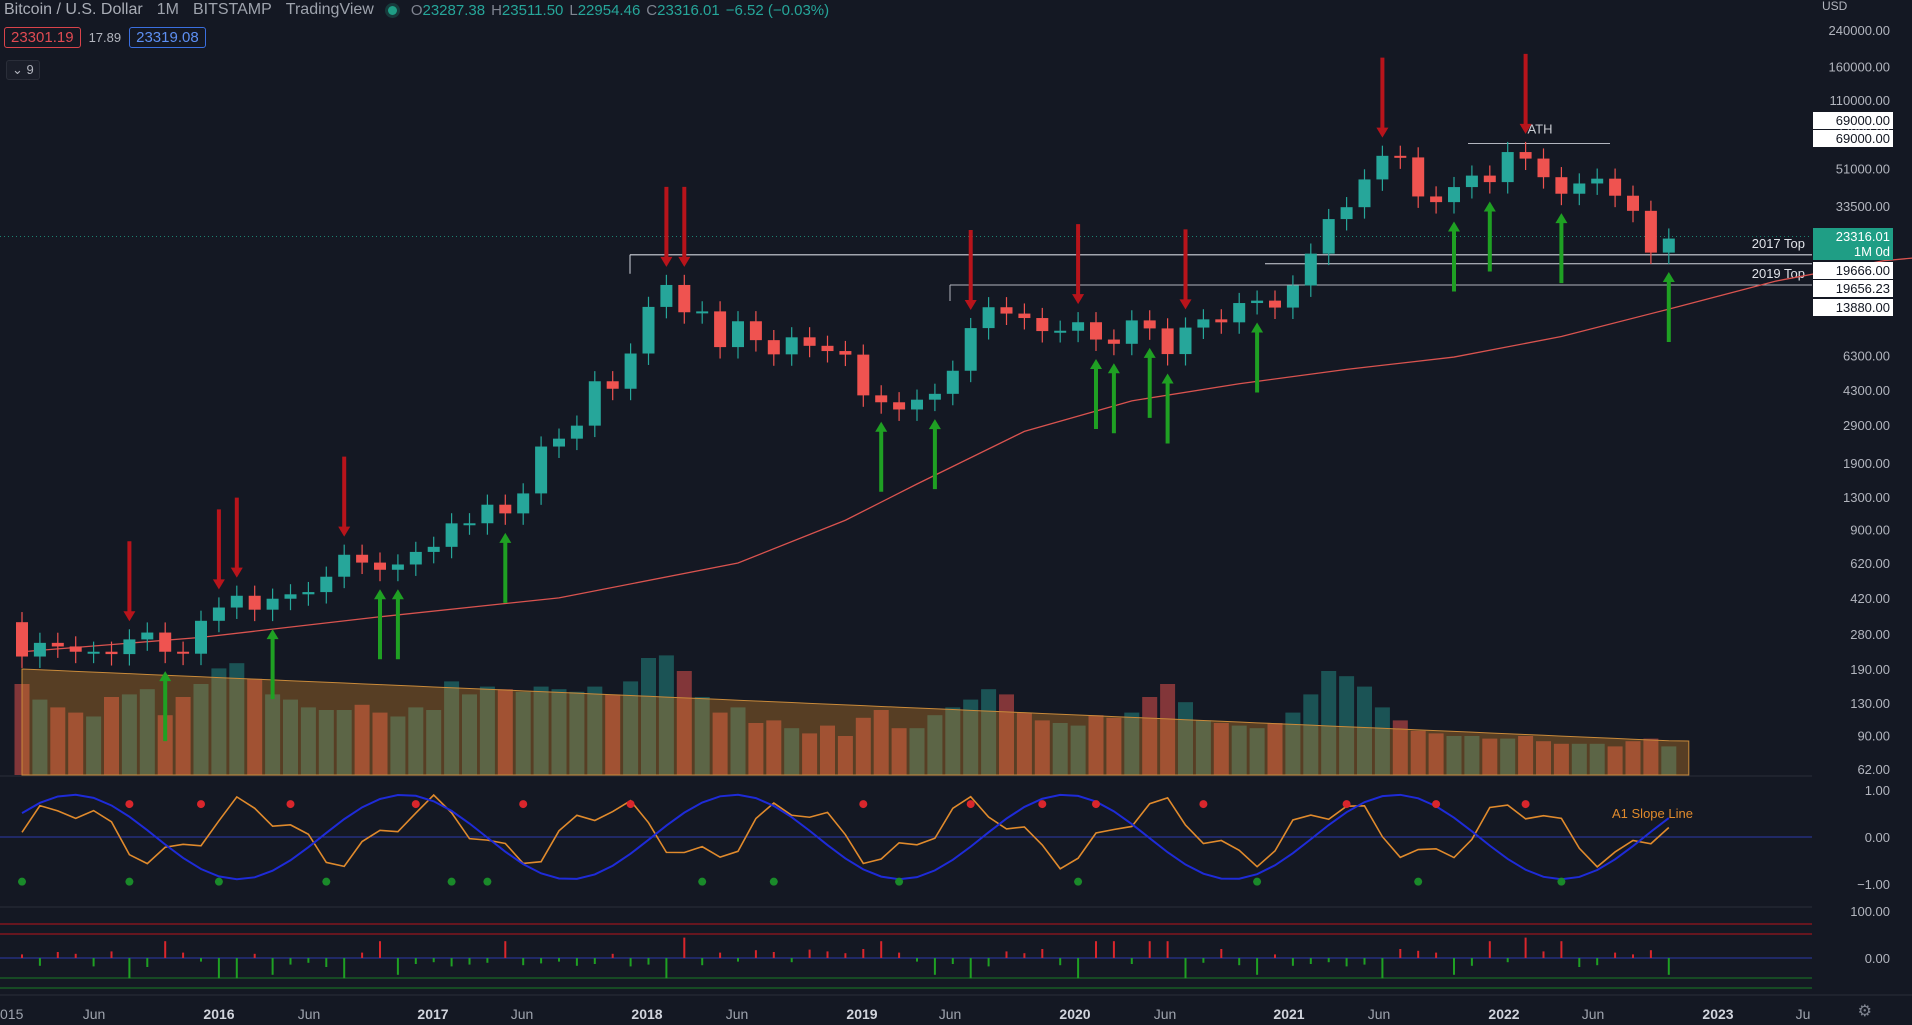 This screenshot has height=1025, width=1912. I want to click on price-label: 1M 0d, so click(1872, 251).